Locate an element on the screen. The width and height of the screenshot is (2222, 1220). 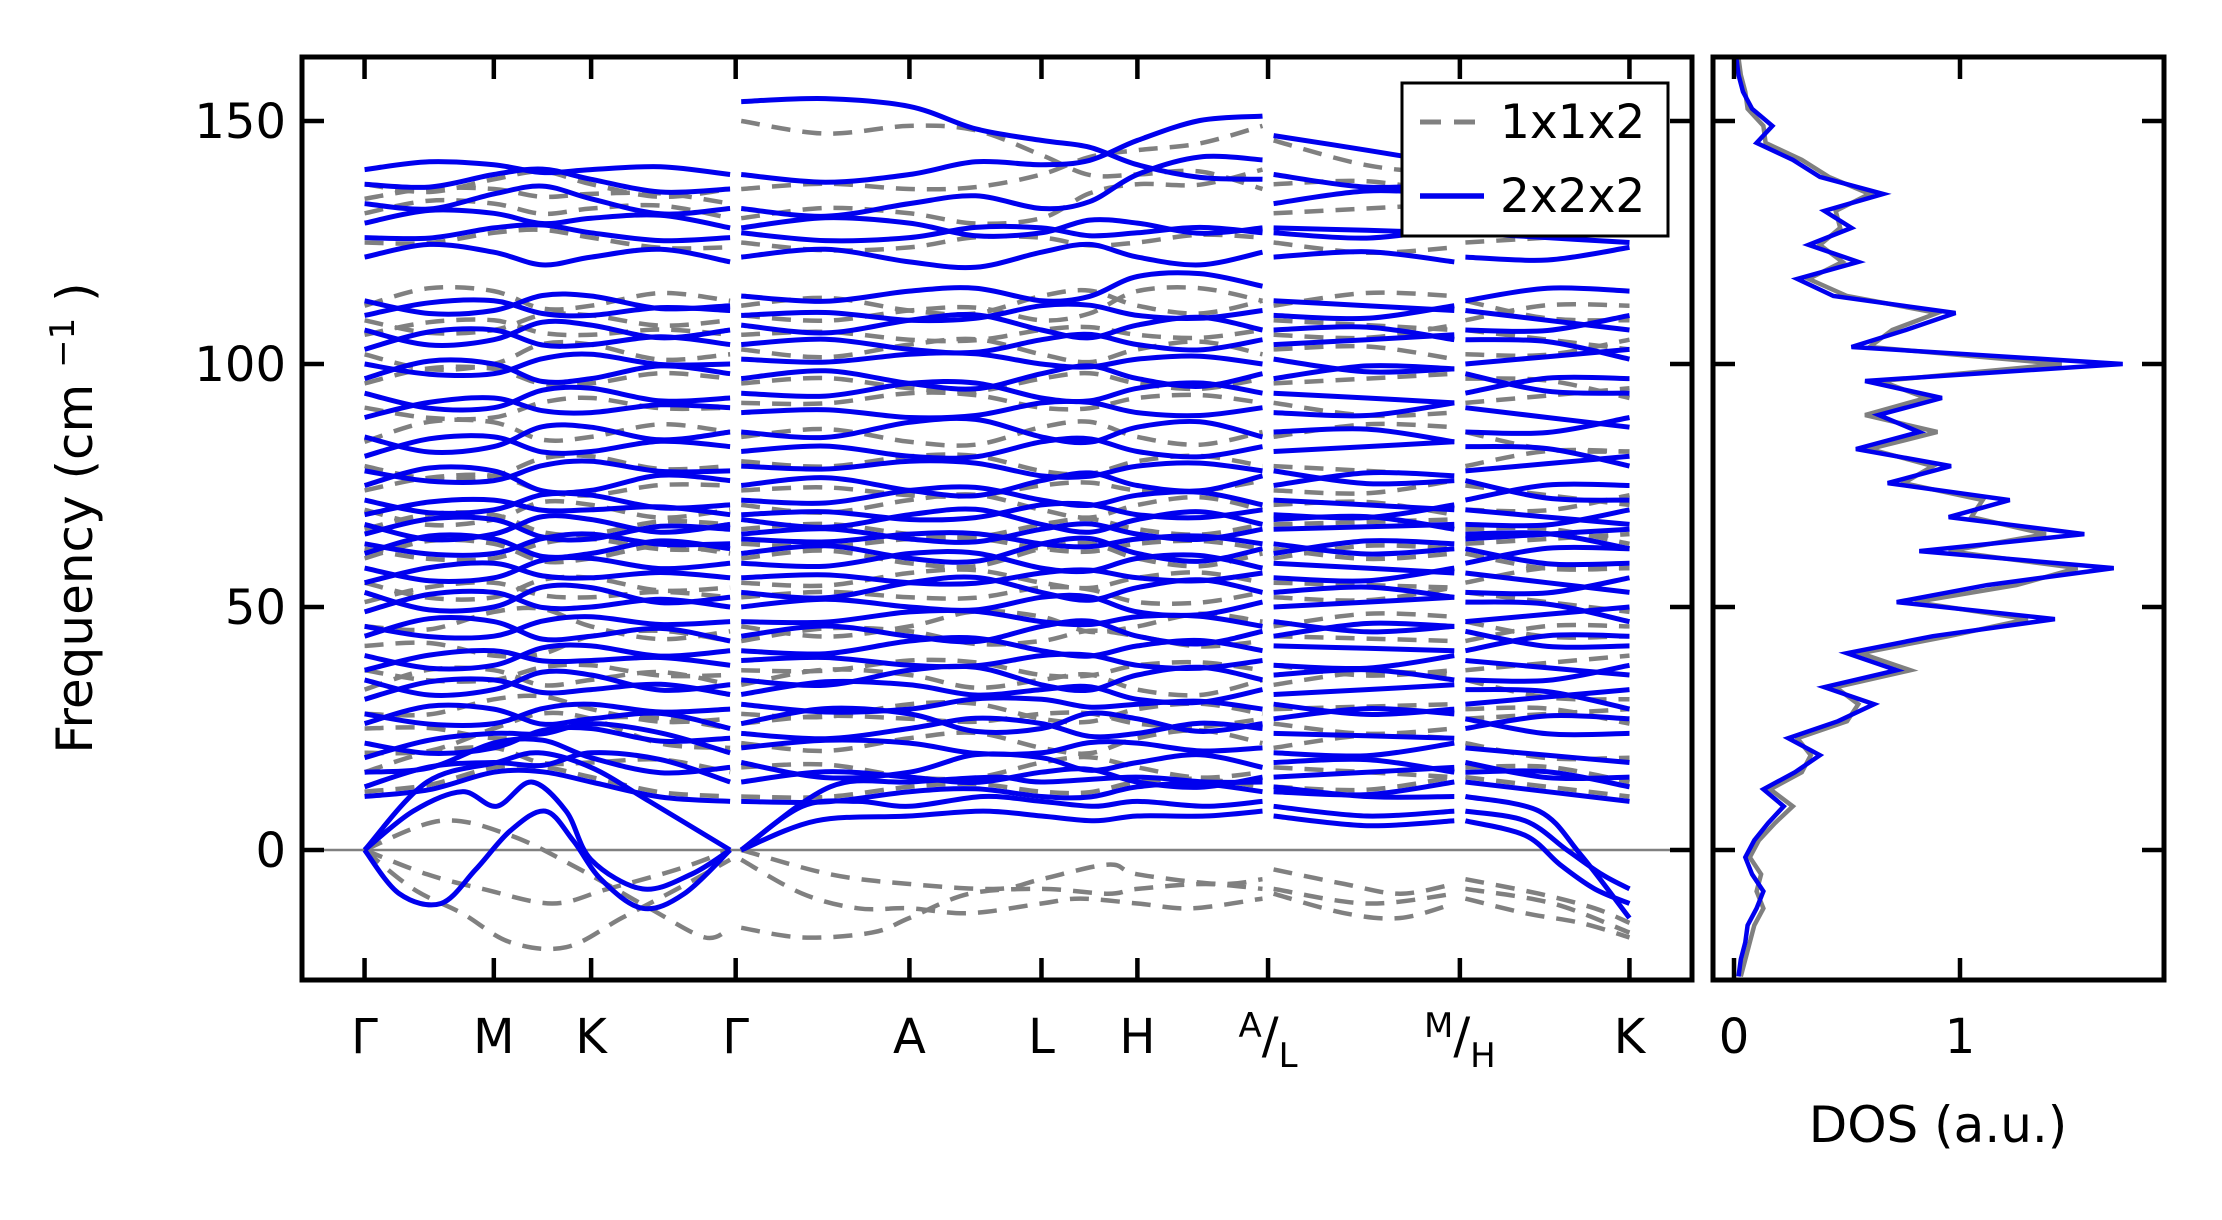
x-tick-label: M is located at coordinates (493, 1037).